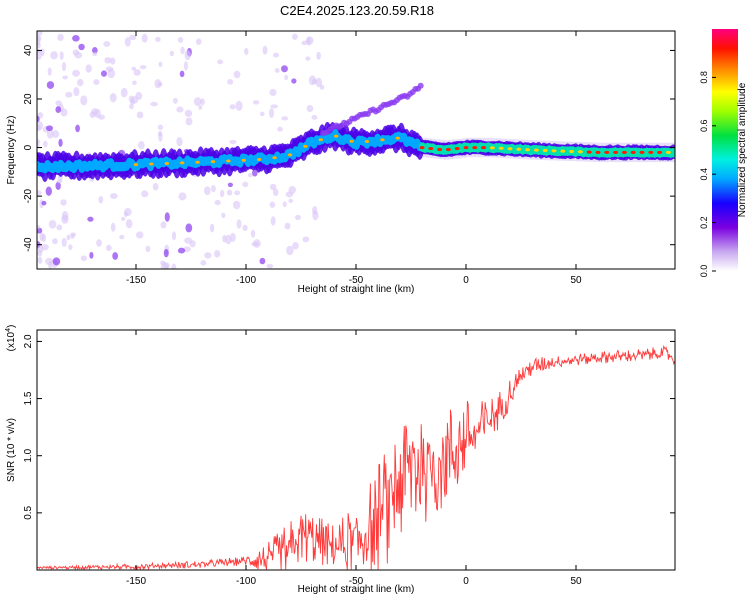 This screenshot has height=605, width=750. Describe the element at coordinates (246, 280) in the screenshot. I see `x-tick-label: -100` at that location.